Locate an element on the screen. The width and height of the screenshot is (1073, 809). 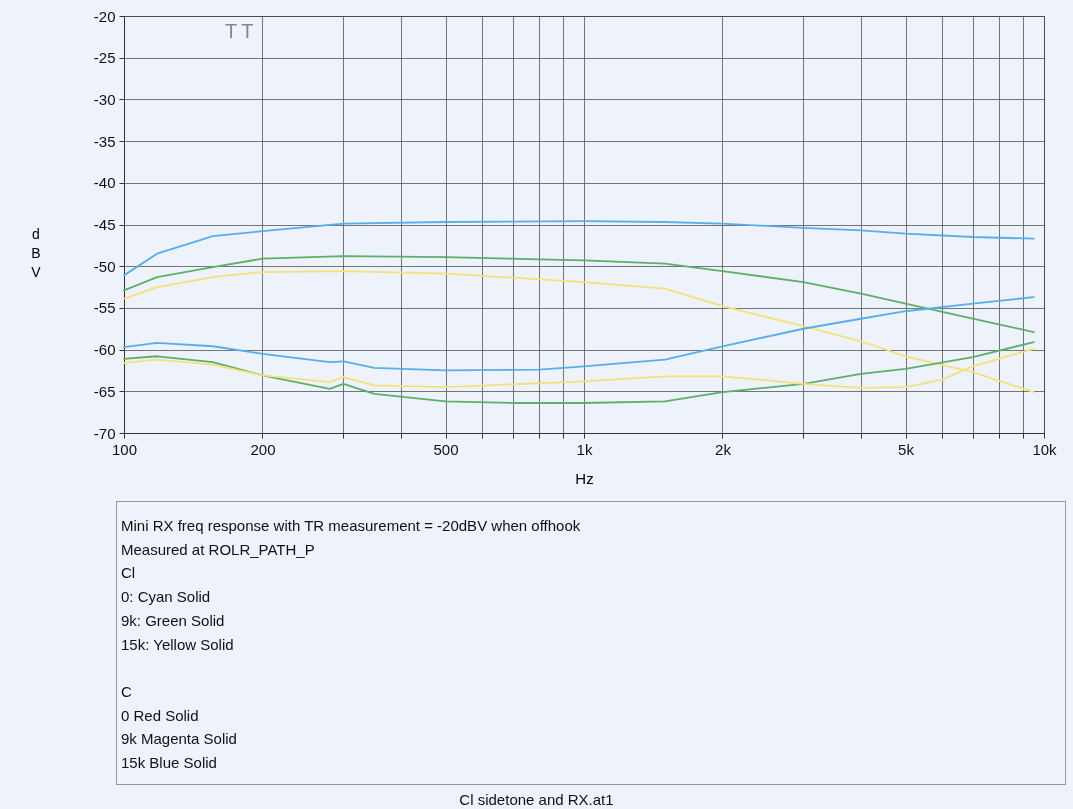
y-tick-label: -20 is located at coordinates (104, 16).